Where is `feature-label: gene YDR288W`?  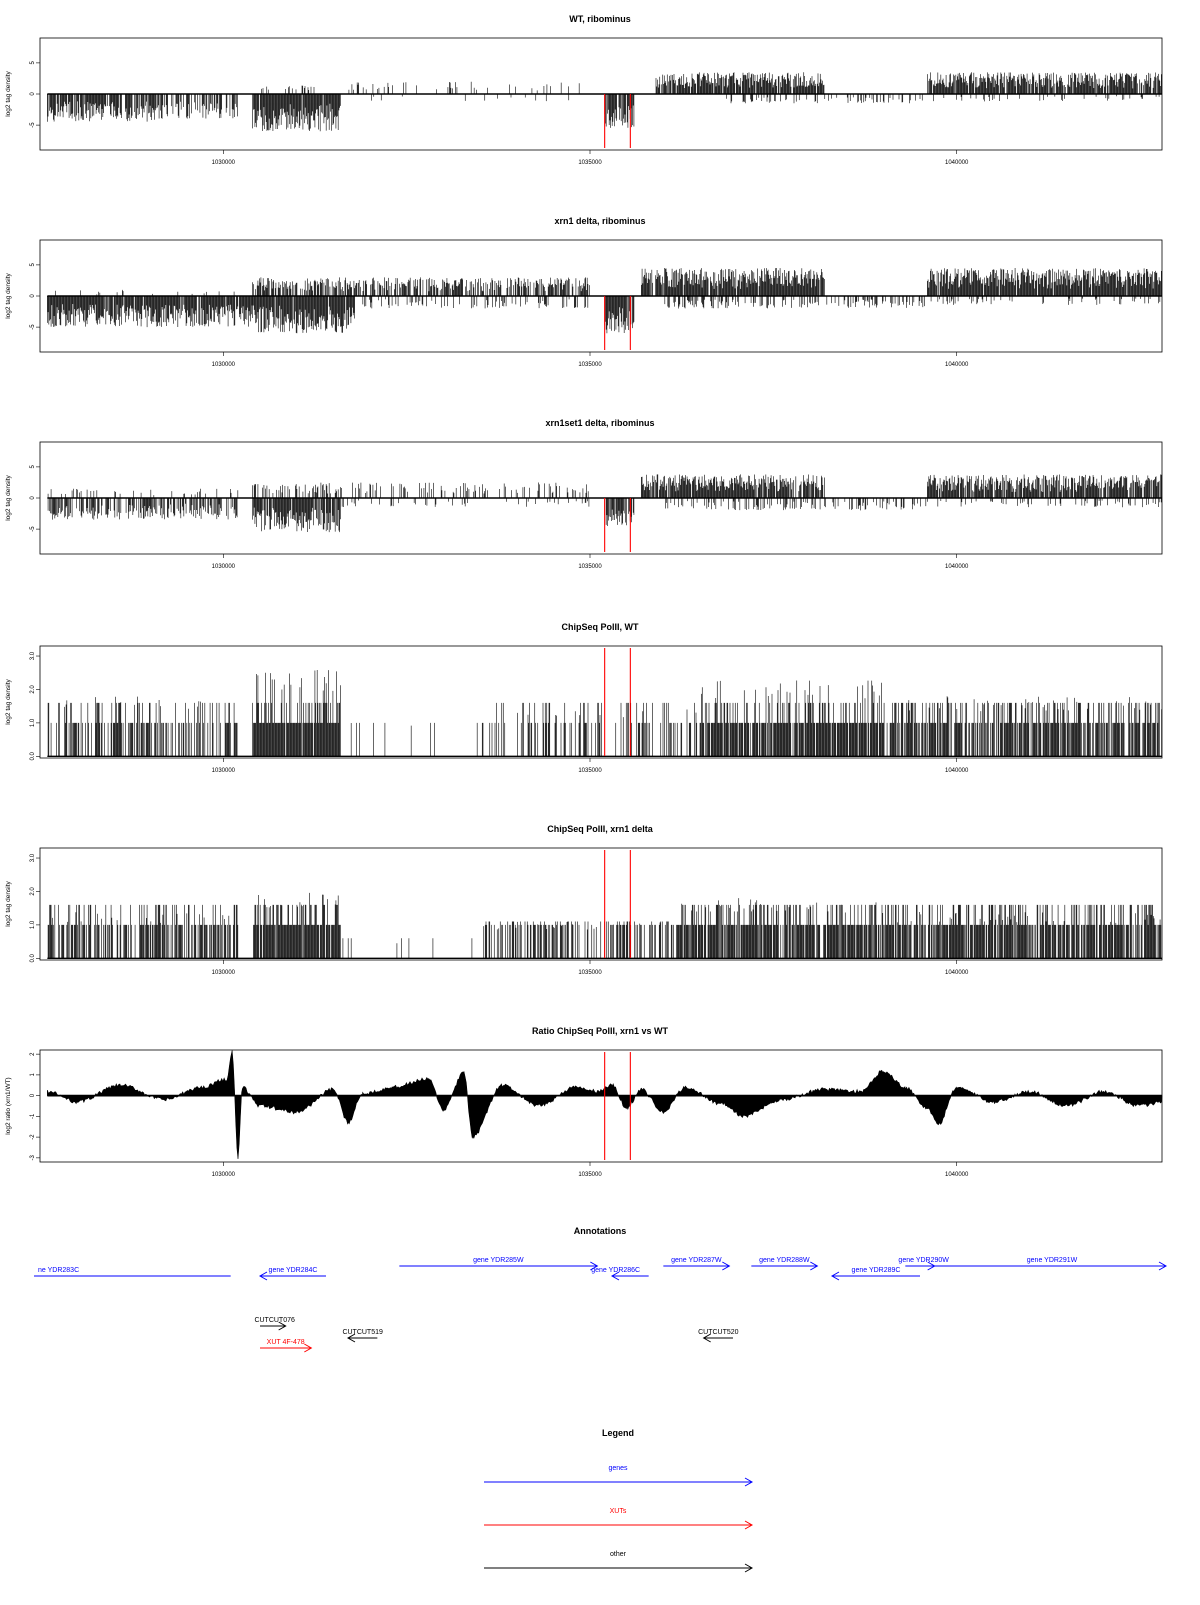
feature-label: gene YDR288W is located at coordinates (784, 1260).